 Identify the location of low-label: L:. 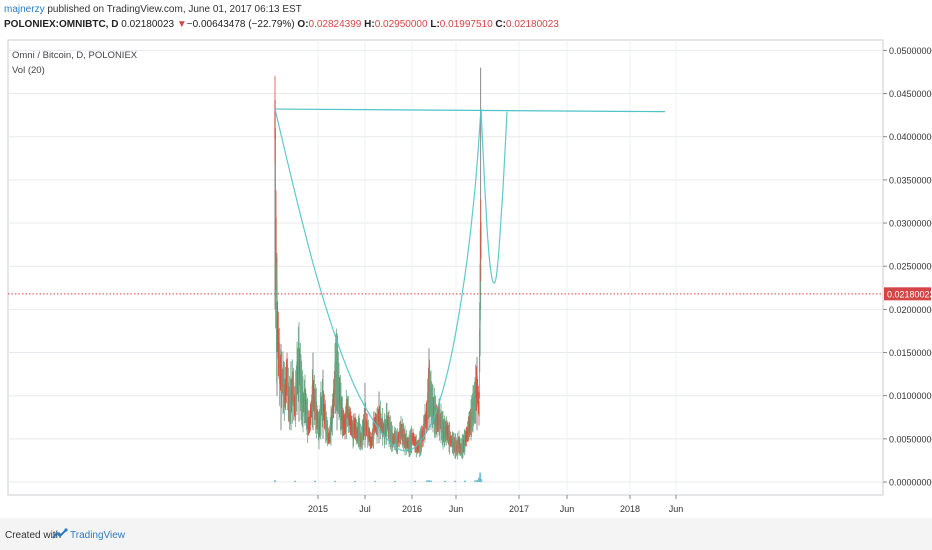
(435, 24).